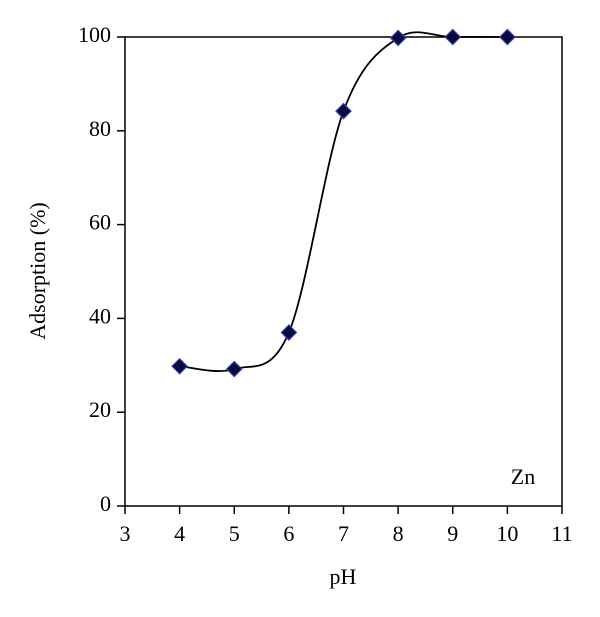 This screenshot has width=600, height=617. What do you see at coordinates (94, 34) in the screenshot?
I see `y-tick-label: 100` at bounding box center [94, 34].